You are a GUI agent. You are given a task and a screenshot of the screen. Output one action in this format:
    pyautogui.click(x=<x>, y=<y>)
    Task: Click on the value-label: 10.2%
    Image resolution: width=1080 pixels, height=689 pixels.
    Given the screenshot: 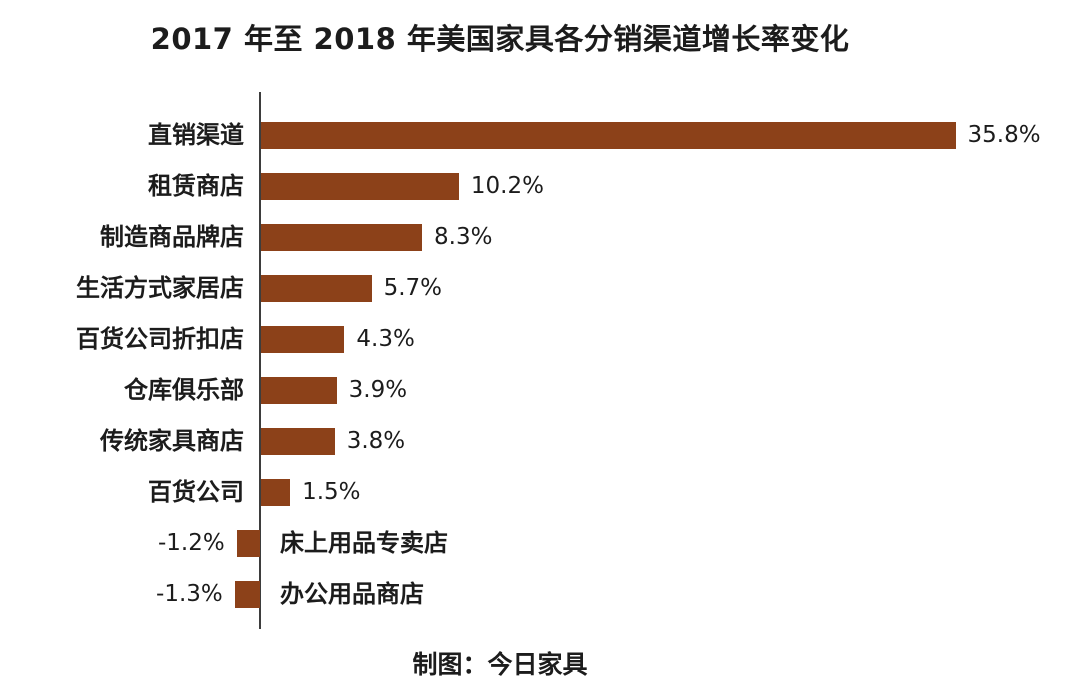 What is the action you would take?
    pyautogui.click(x=507, y=186)
    